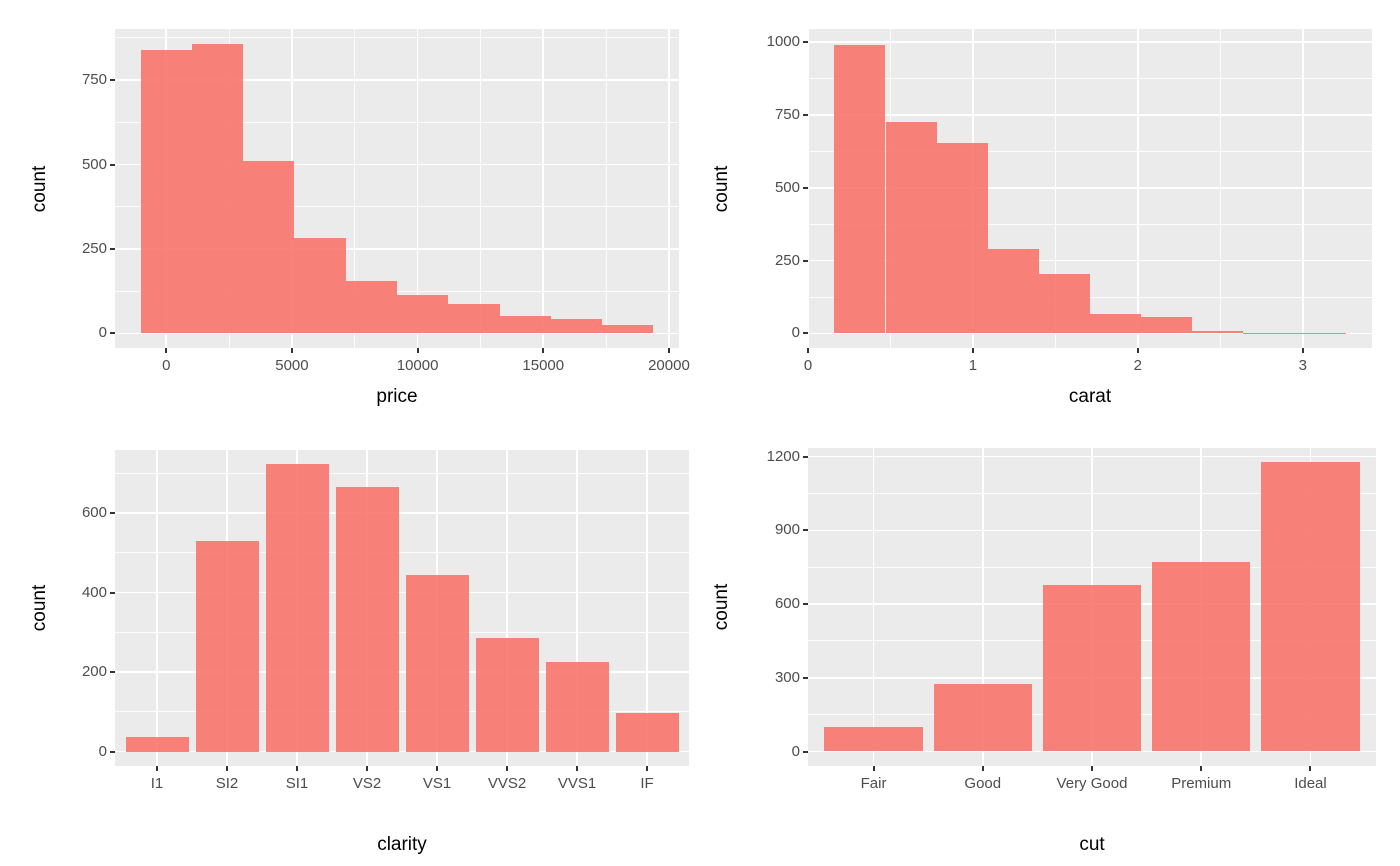  I want to click on x-tick-label-carat-3: 3, so click(1302, 365).